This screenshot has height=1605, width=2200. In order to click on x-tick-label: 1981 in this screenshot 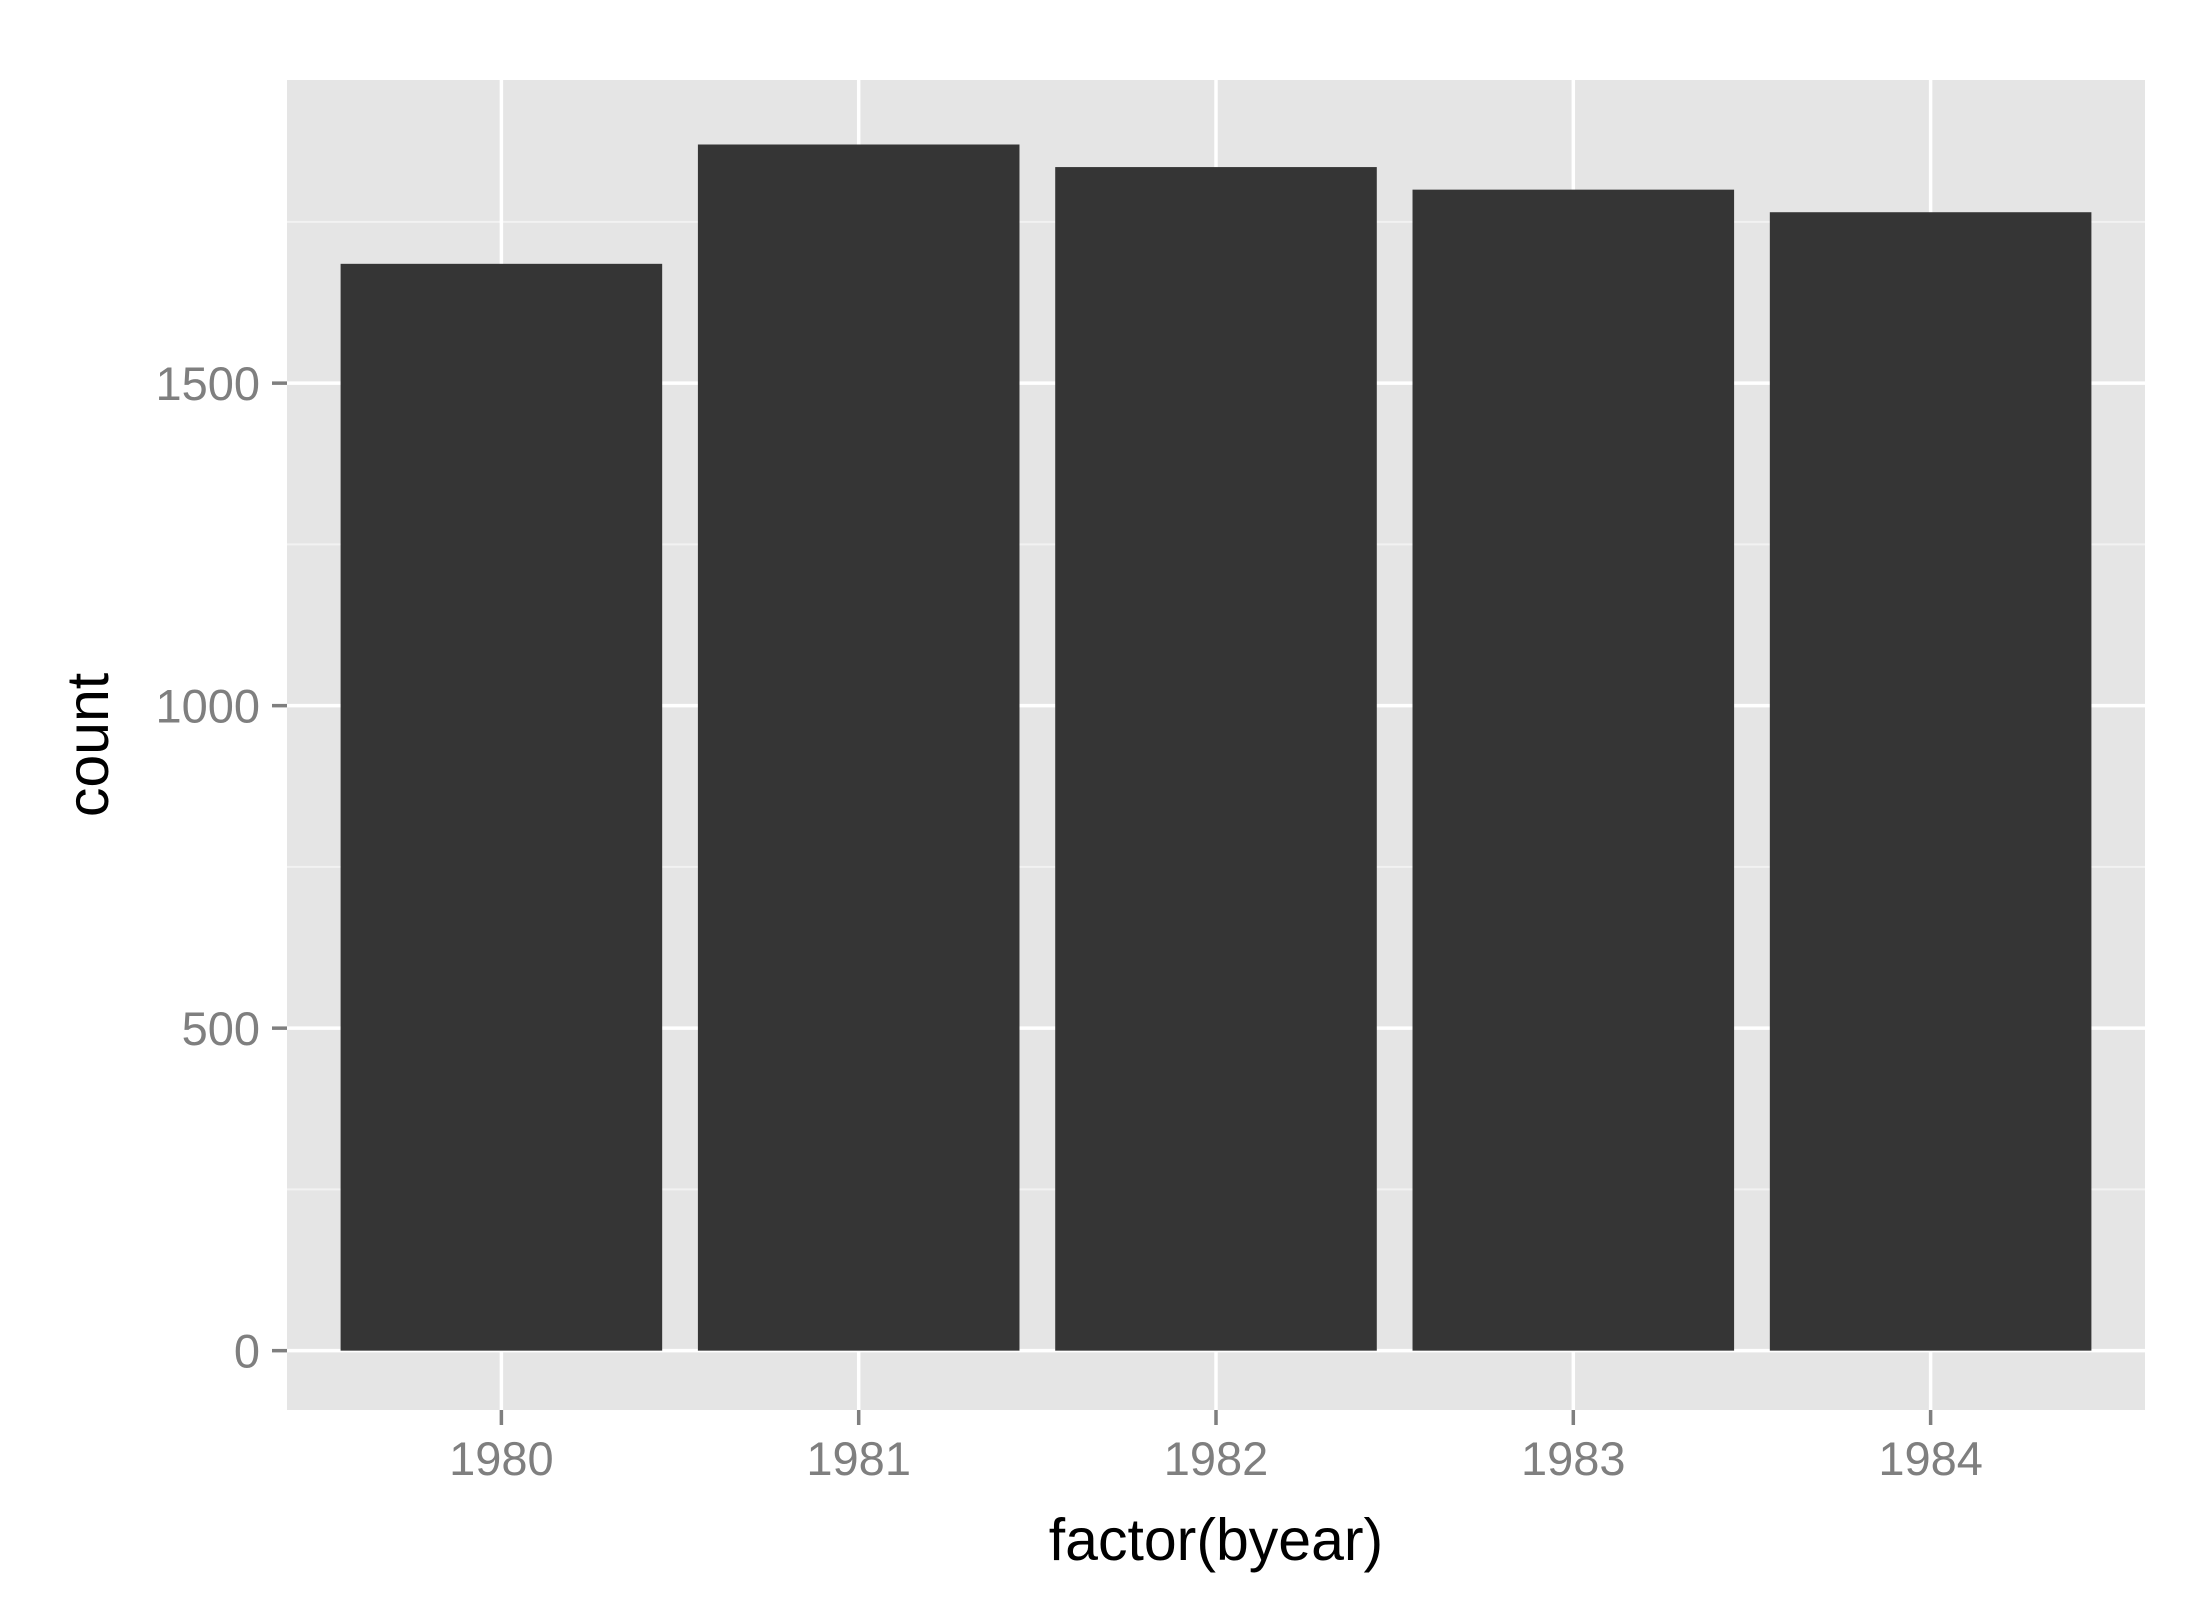, I will do `click(858, 1458)`.